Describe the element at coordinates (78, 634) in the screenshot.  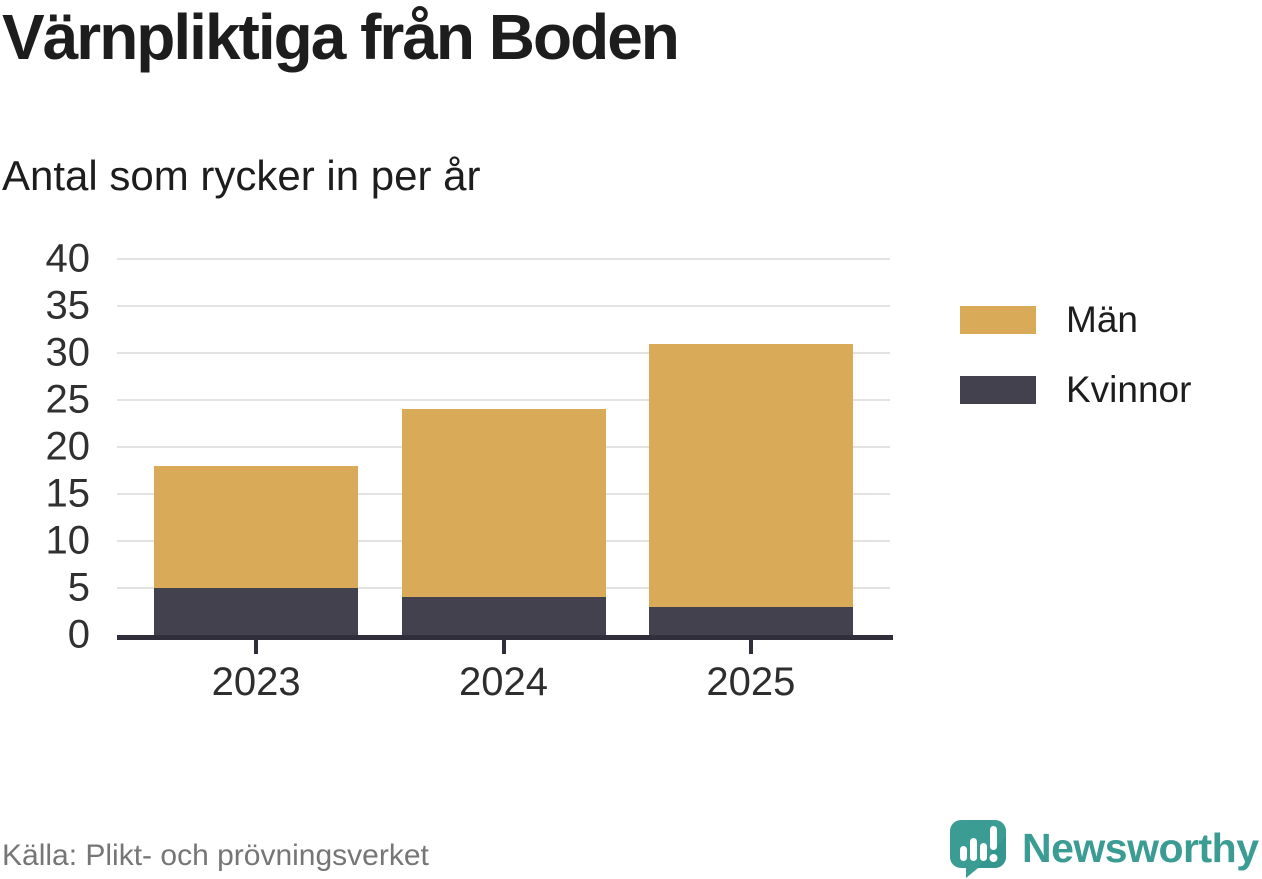
I see `y-tick-label-0: 0` at that location.